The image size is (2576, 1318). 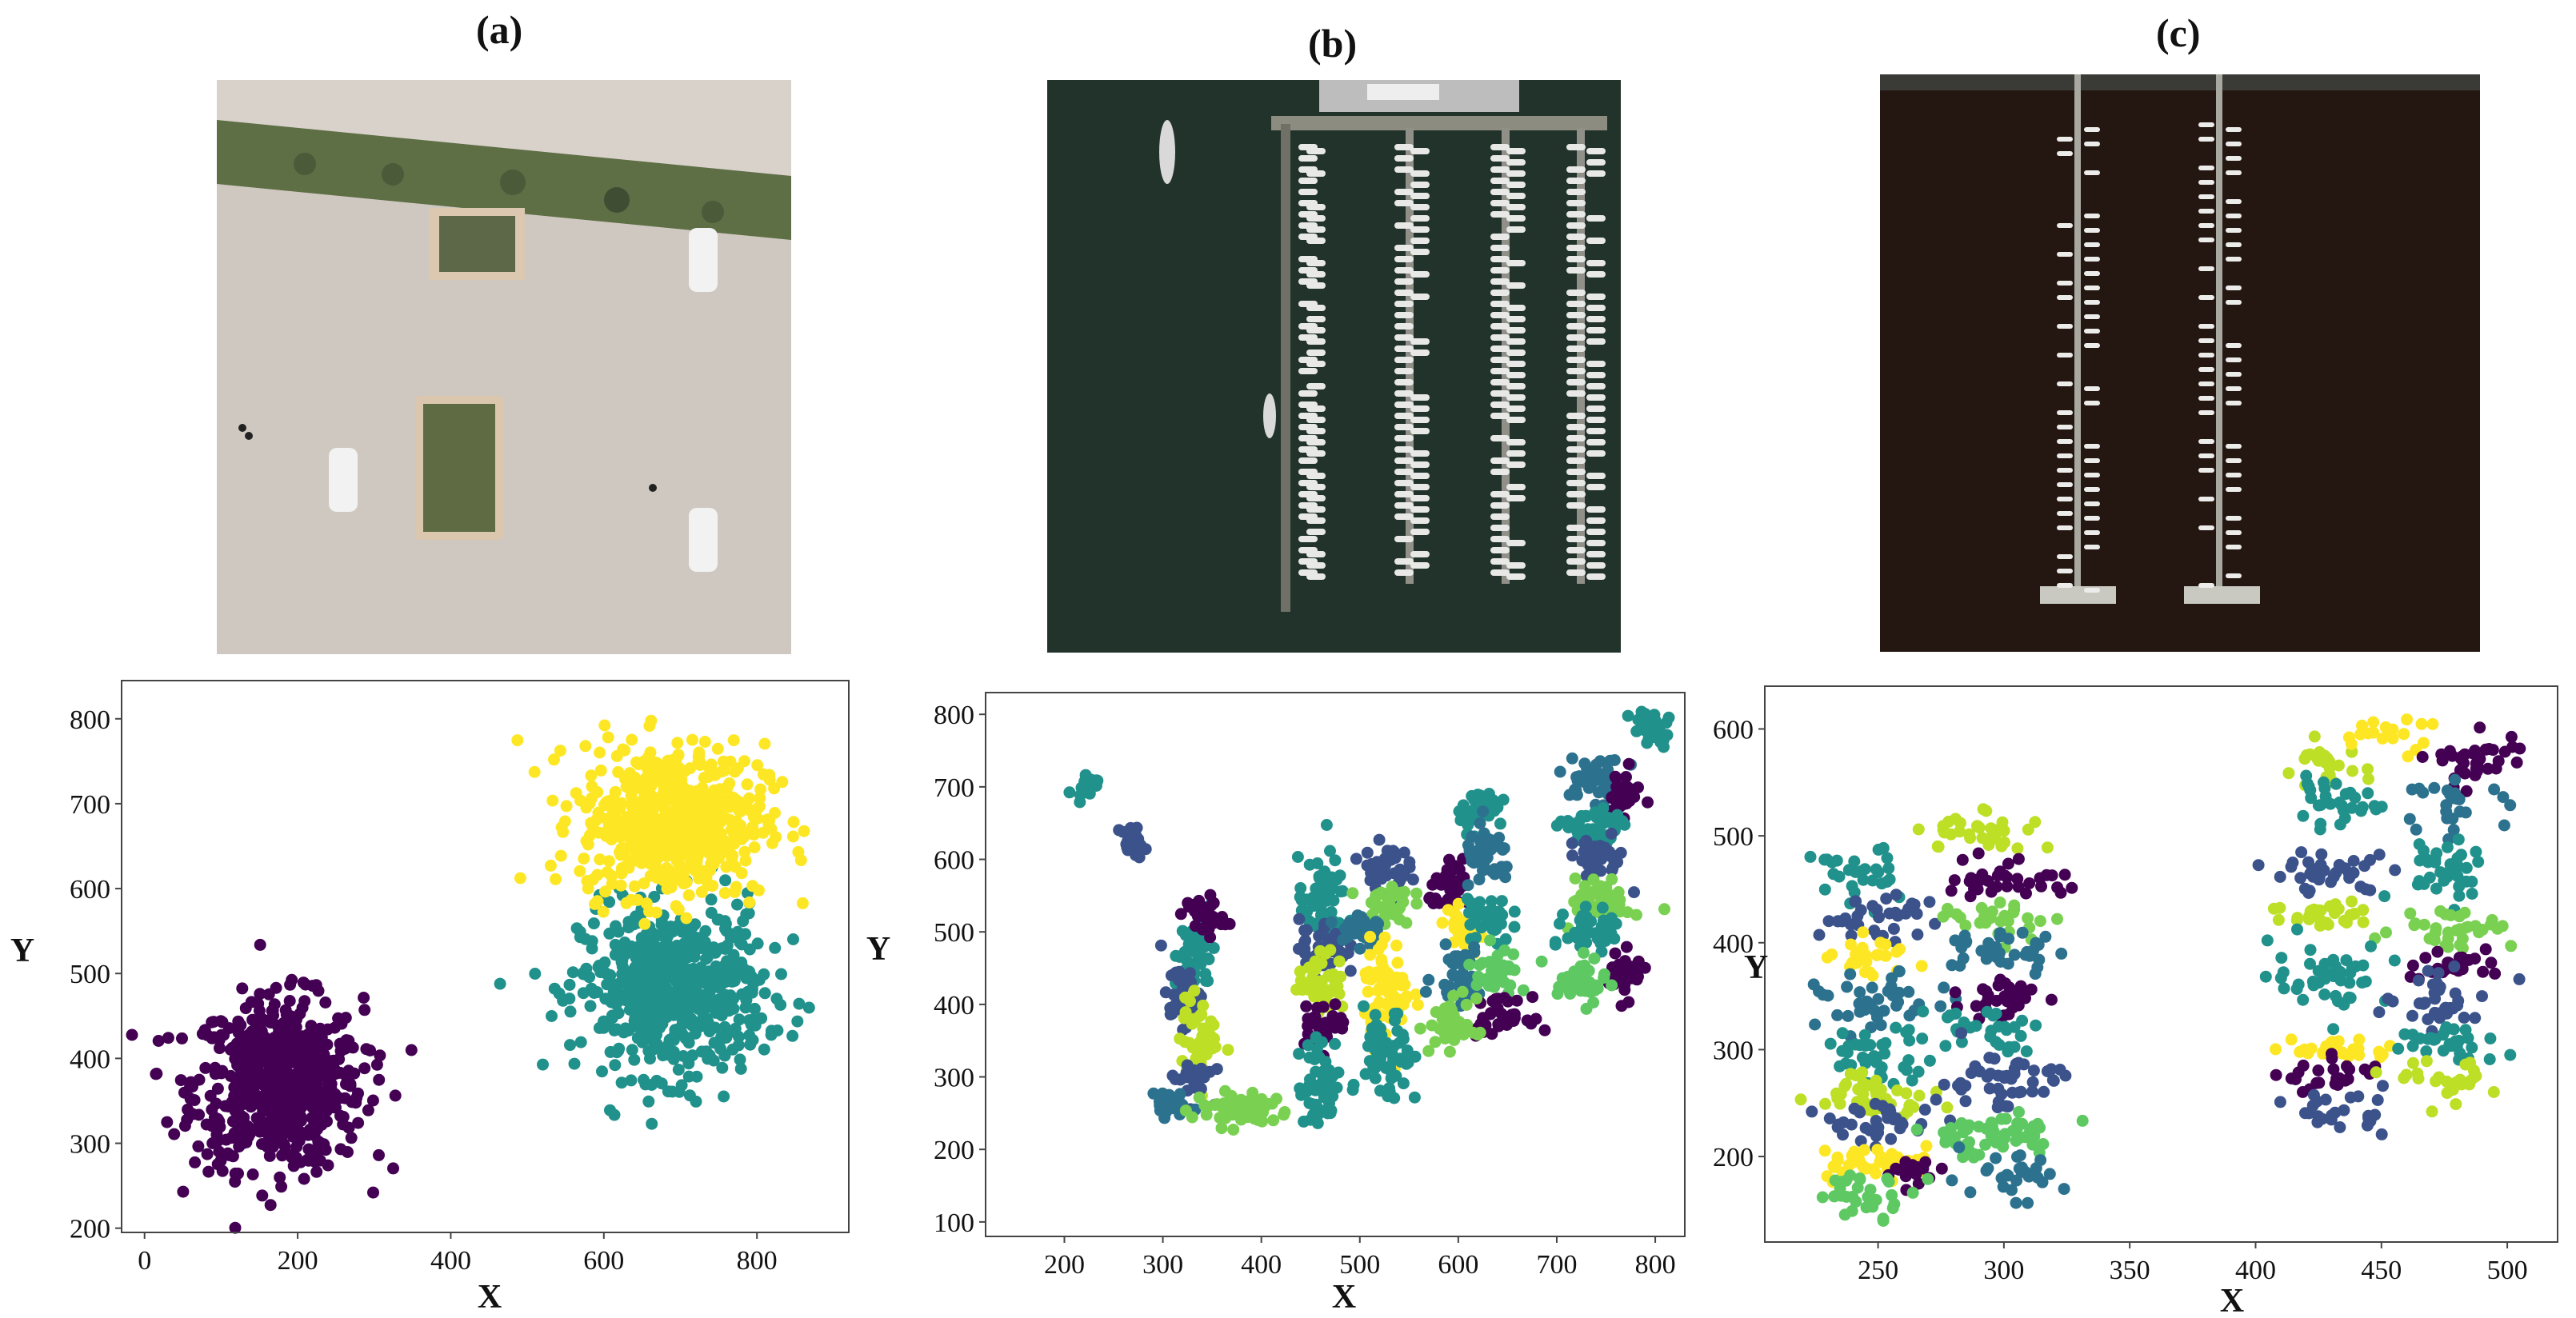 What do you see at coordinates (2381, 1270) in the screenshot?
I see `x-tick-label: 450` at bounding box center [2381, 1270].